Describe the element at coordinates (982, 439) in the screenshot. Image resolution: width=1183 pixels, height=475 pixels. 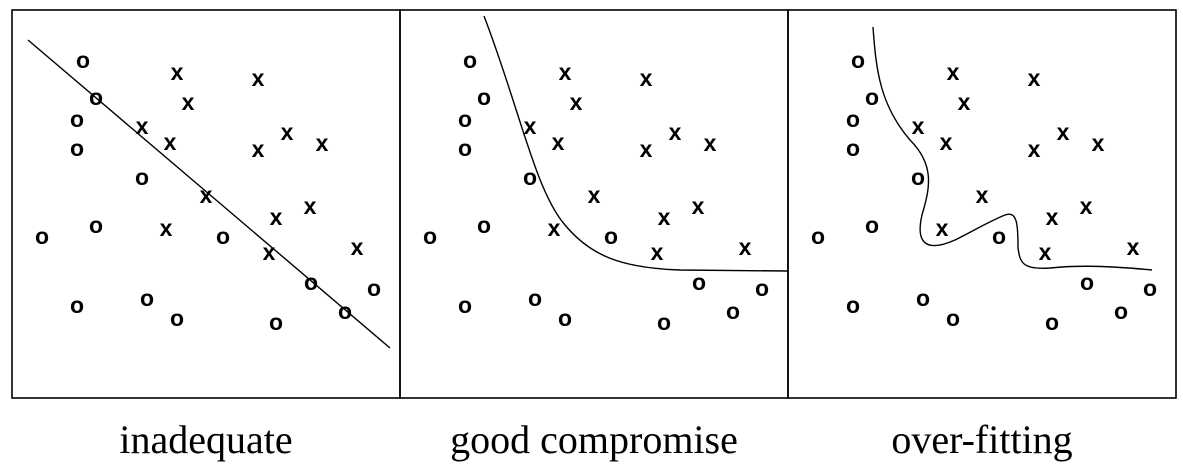
I see `caption-over-fitting: over-fitting` at that location.